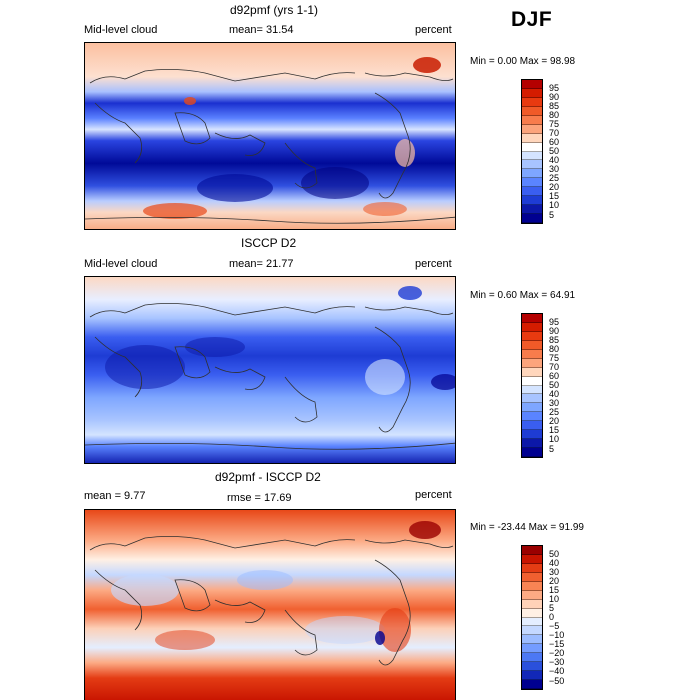 The width and height of the screenshot is (700, 700). I want to click on panel1-coastlines, so click(270, 146).